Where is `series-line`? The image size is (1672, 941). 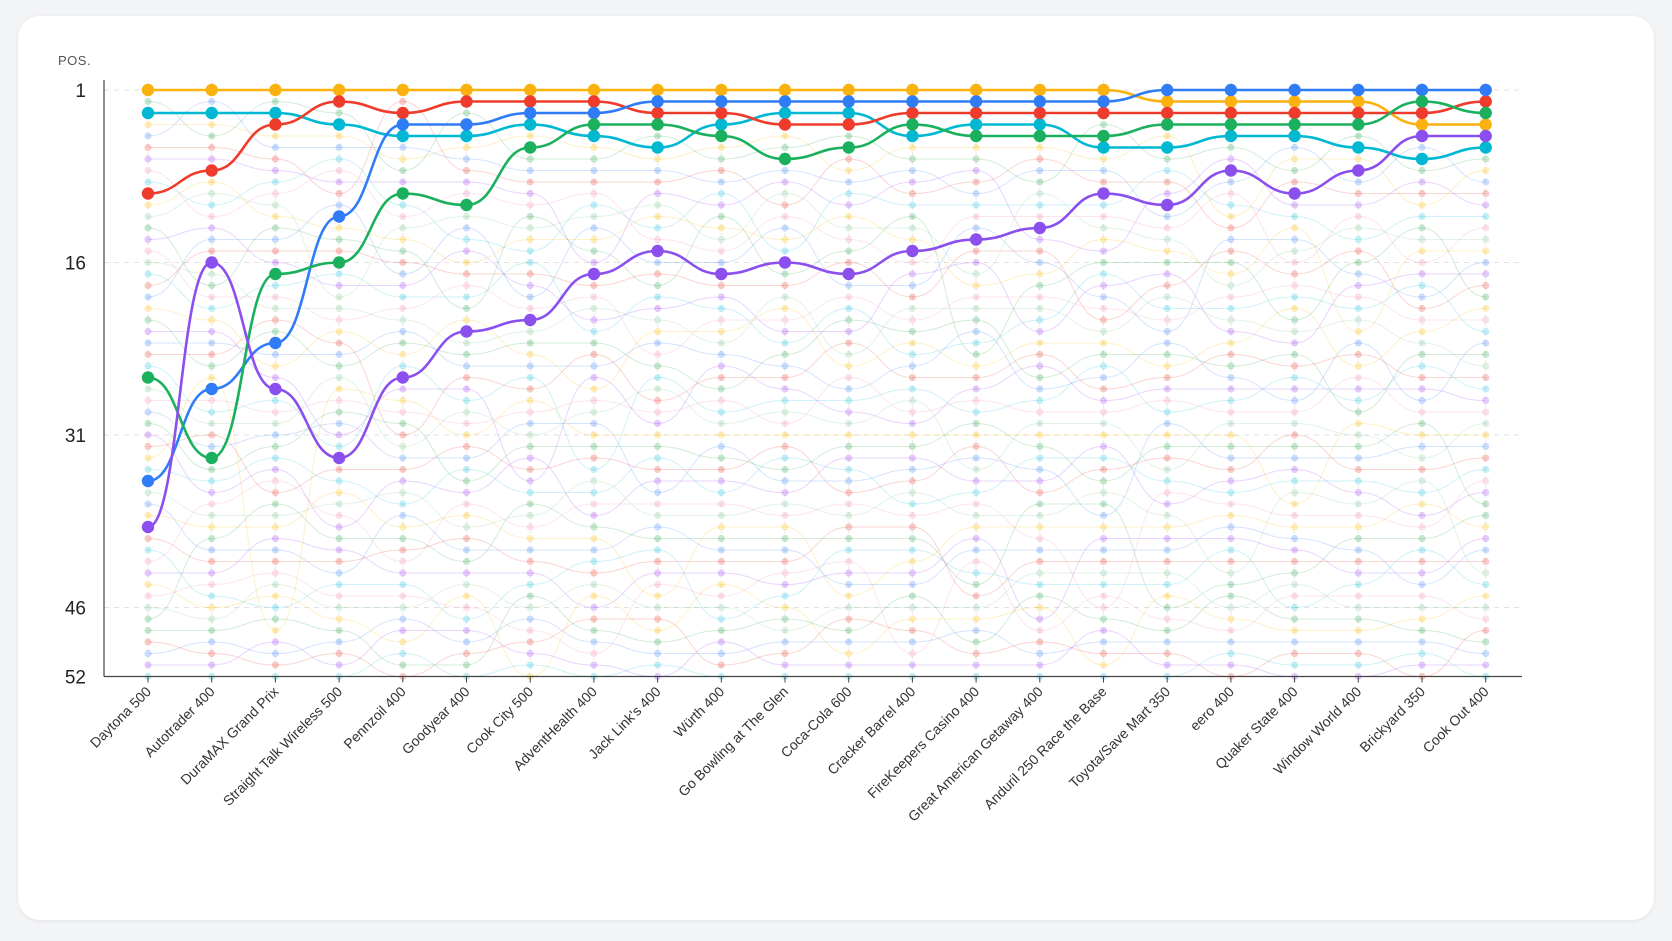
series-line is located at coordinates (816, 107).